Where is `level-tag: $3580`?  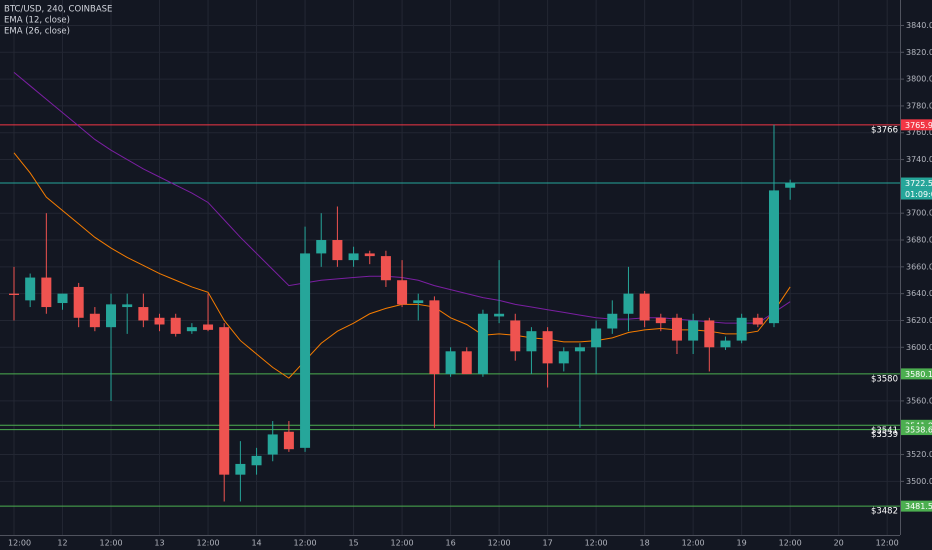 level-tag: $3580 is located at coordinates (884, 379).